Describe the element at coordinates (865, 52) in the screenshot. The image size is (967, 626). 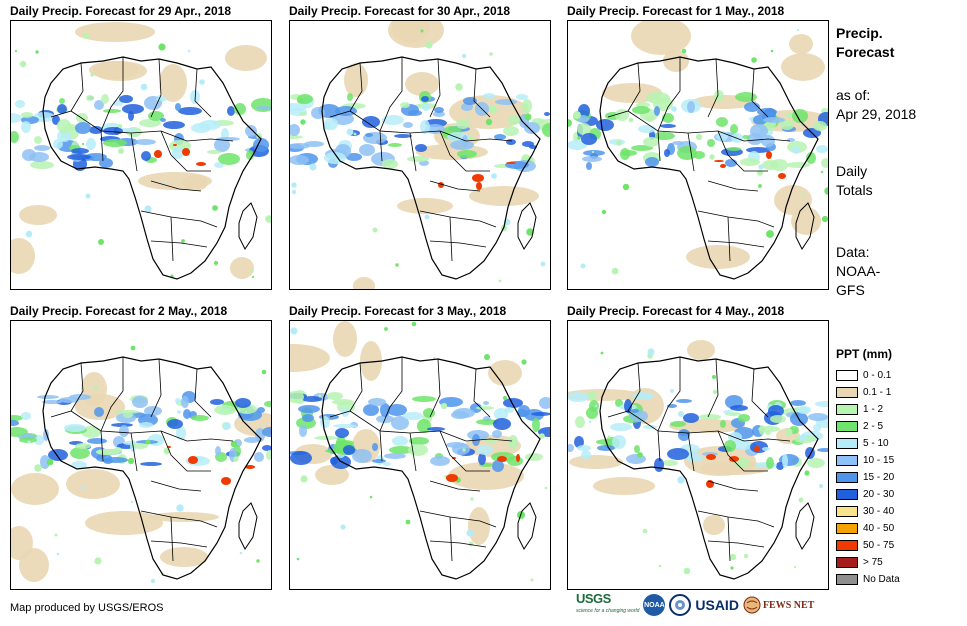
I see `heading-line-2: Forecast` at that location.